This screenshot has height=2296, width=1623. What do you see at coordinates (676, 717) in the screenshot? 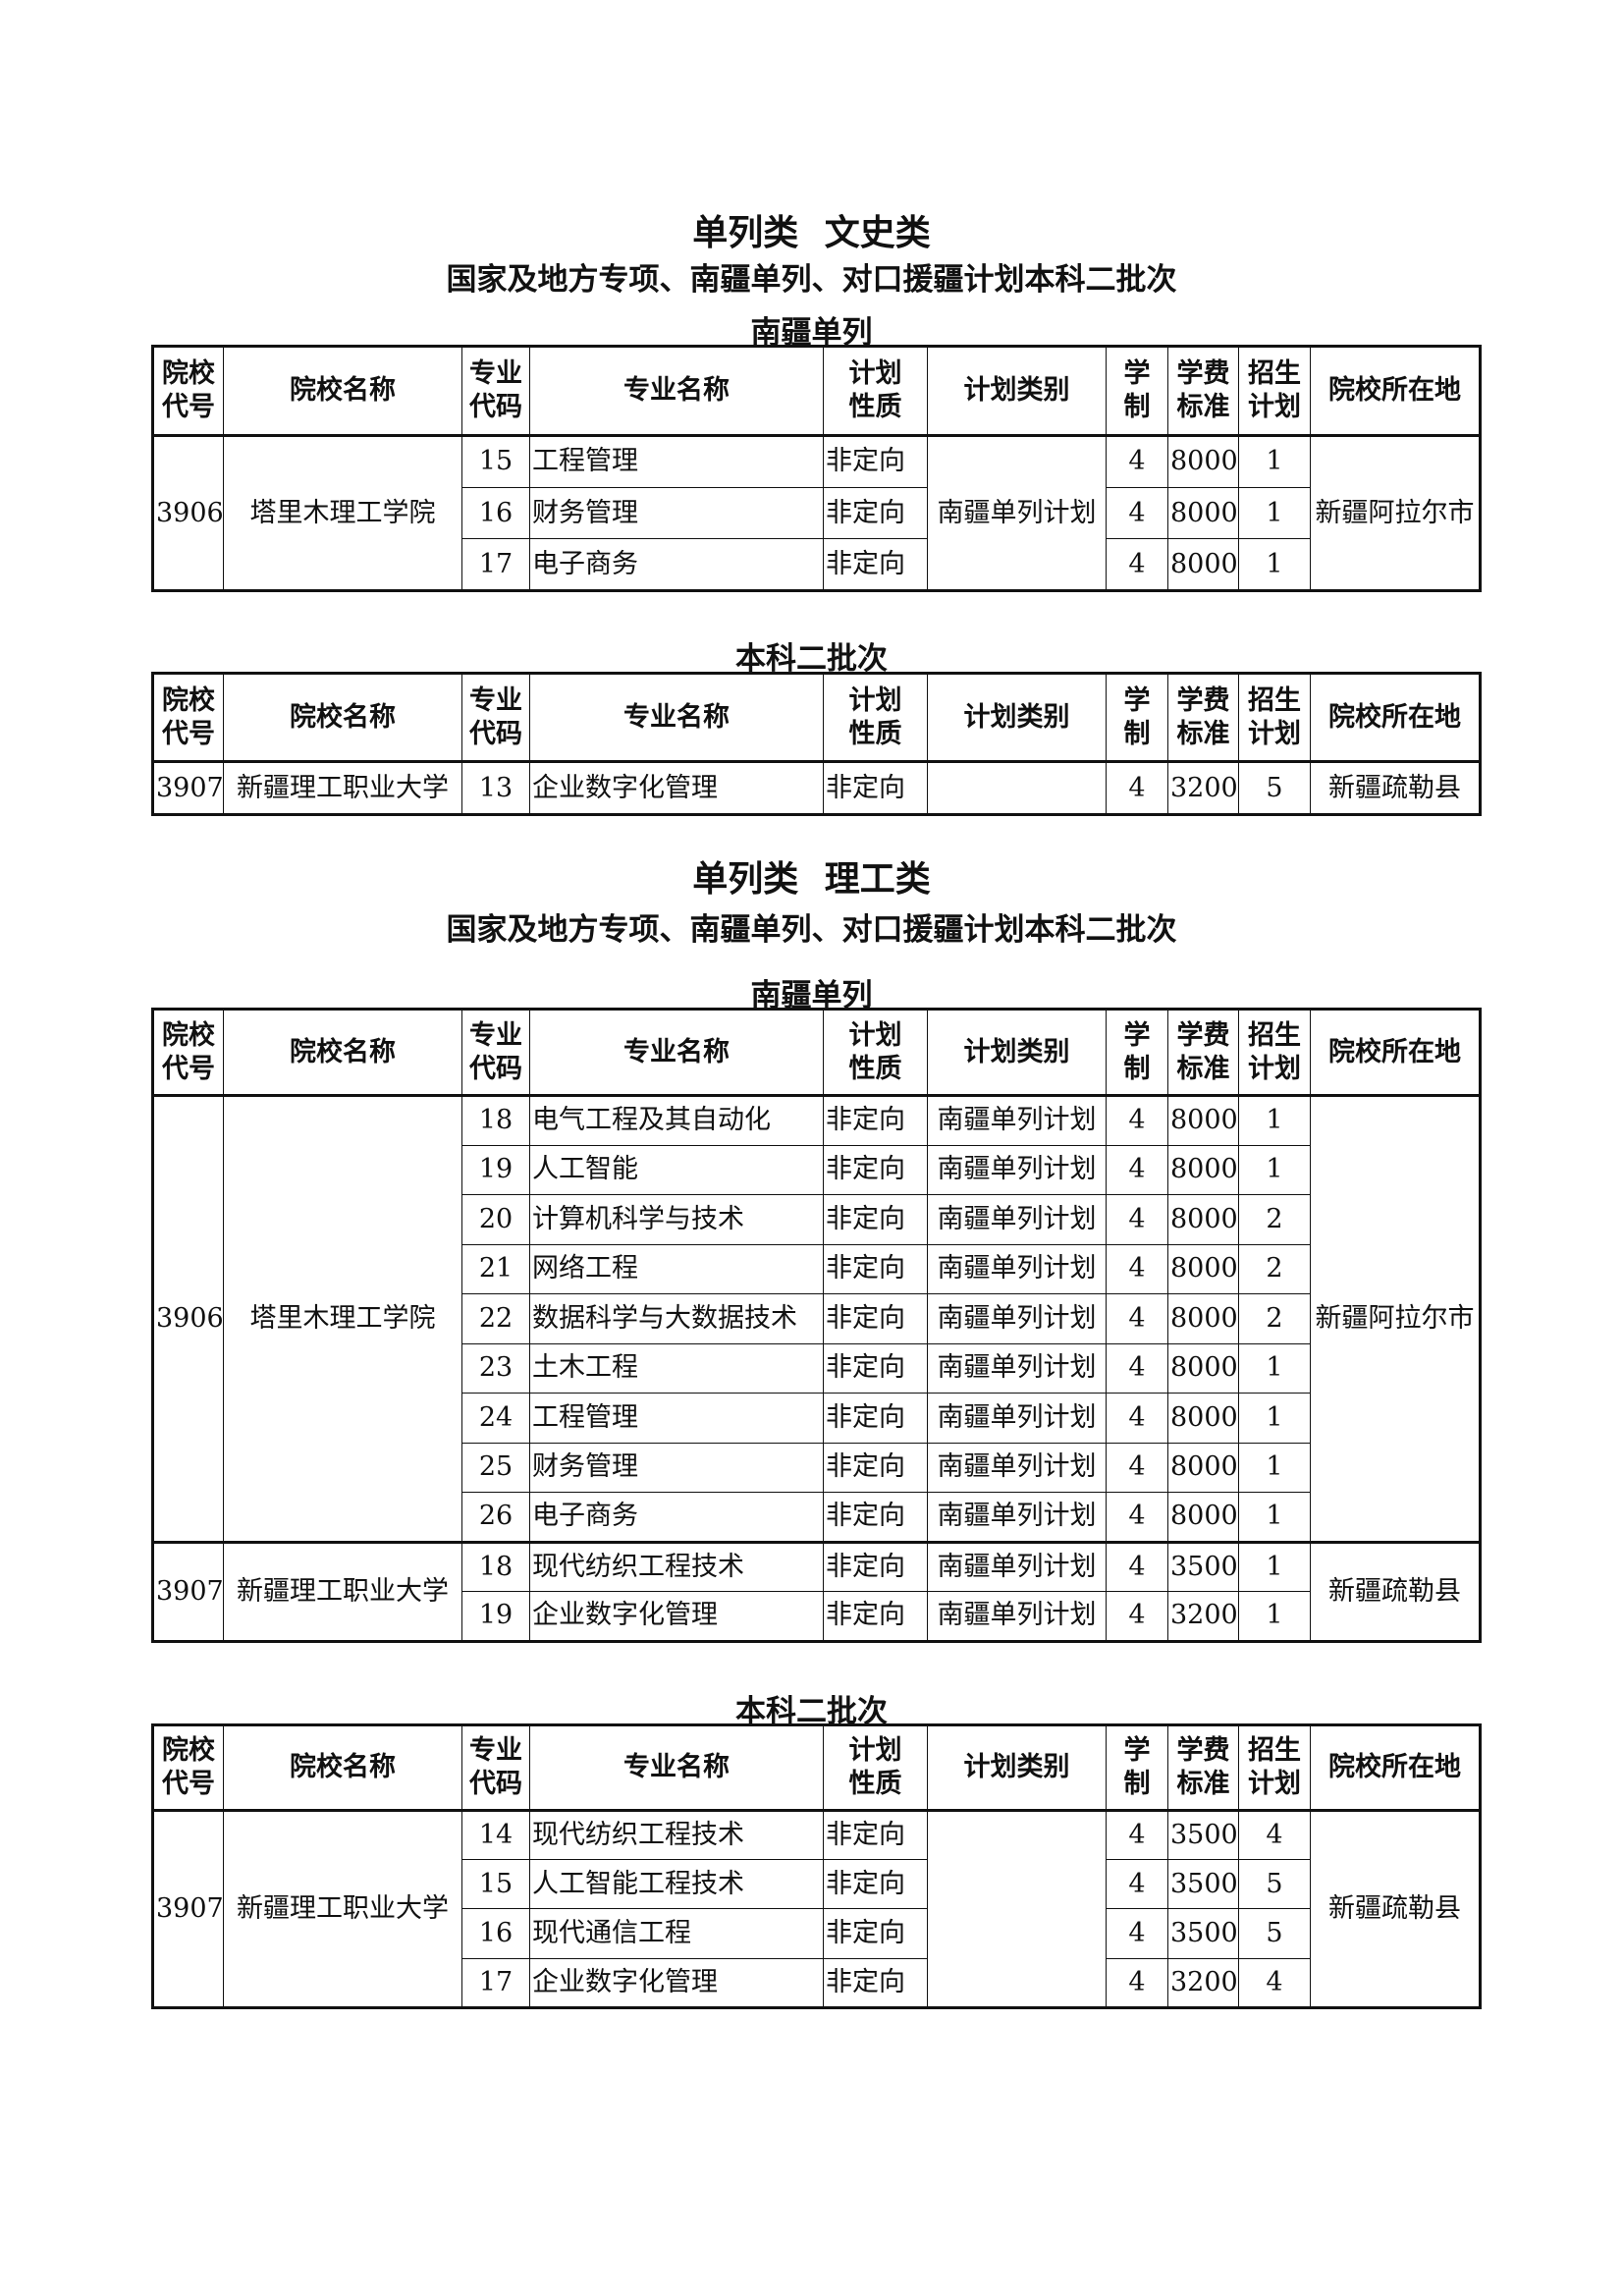
I see `header-text: 专业名称` at bounding box center [676, 717].